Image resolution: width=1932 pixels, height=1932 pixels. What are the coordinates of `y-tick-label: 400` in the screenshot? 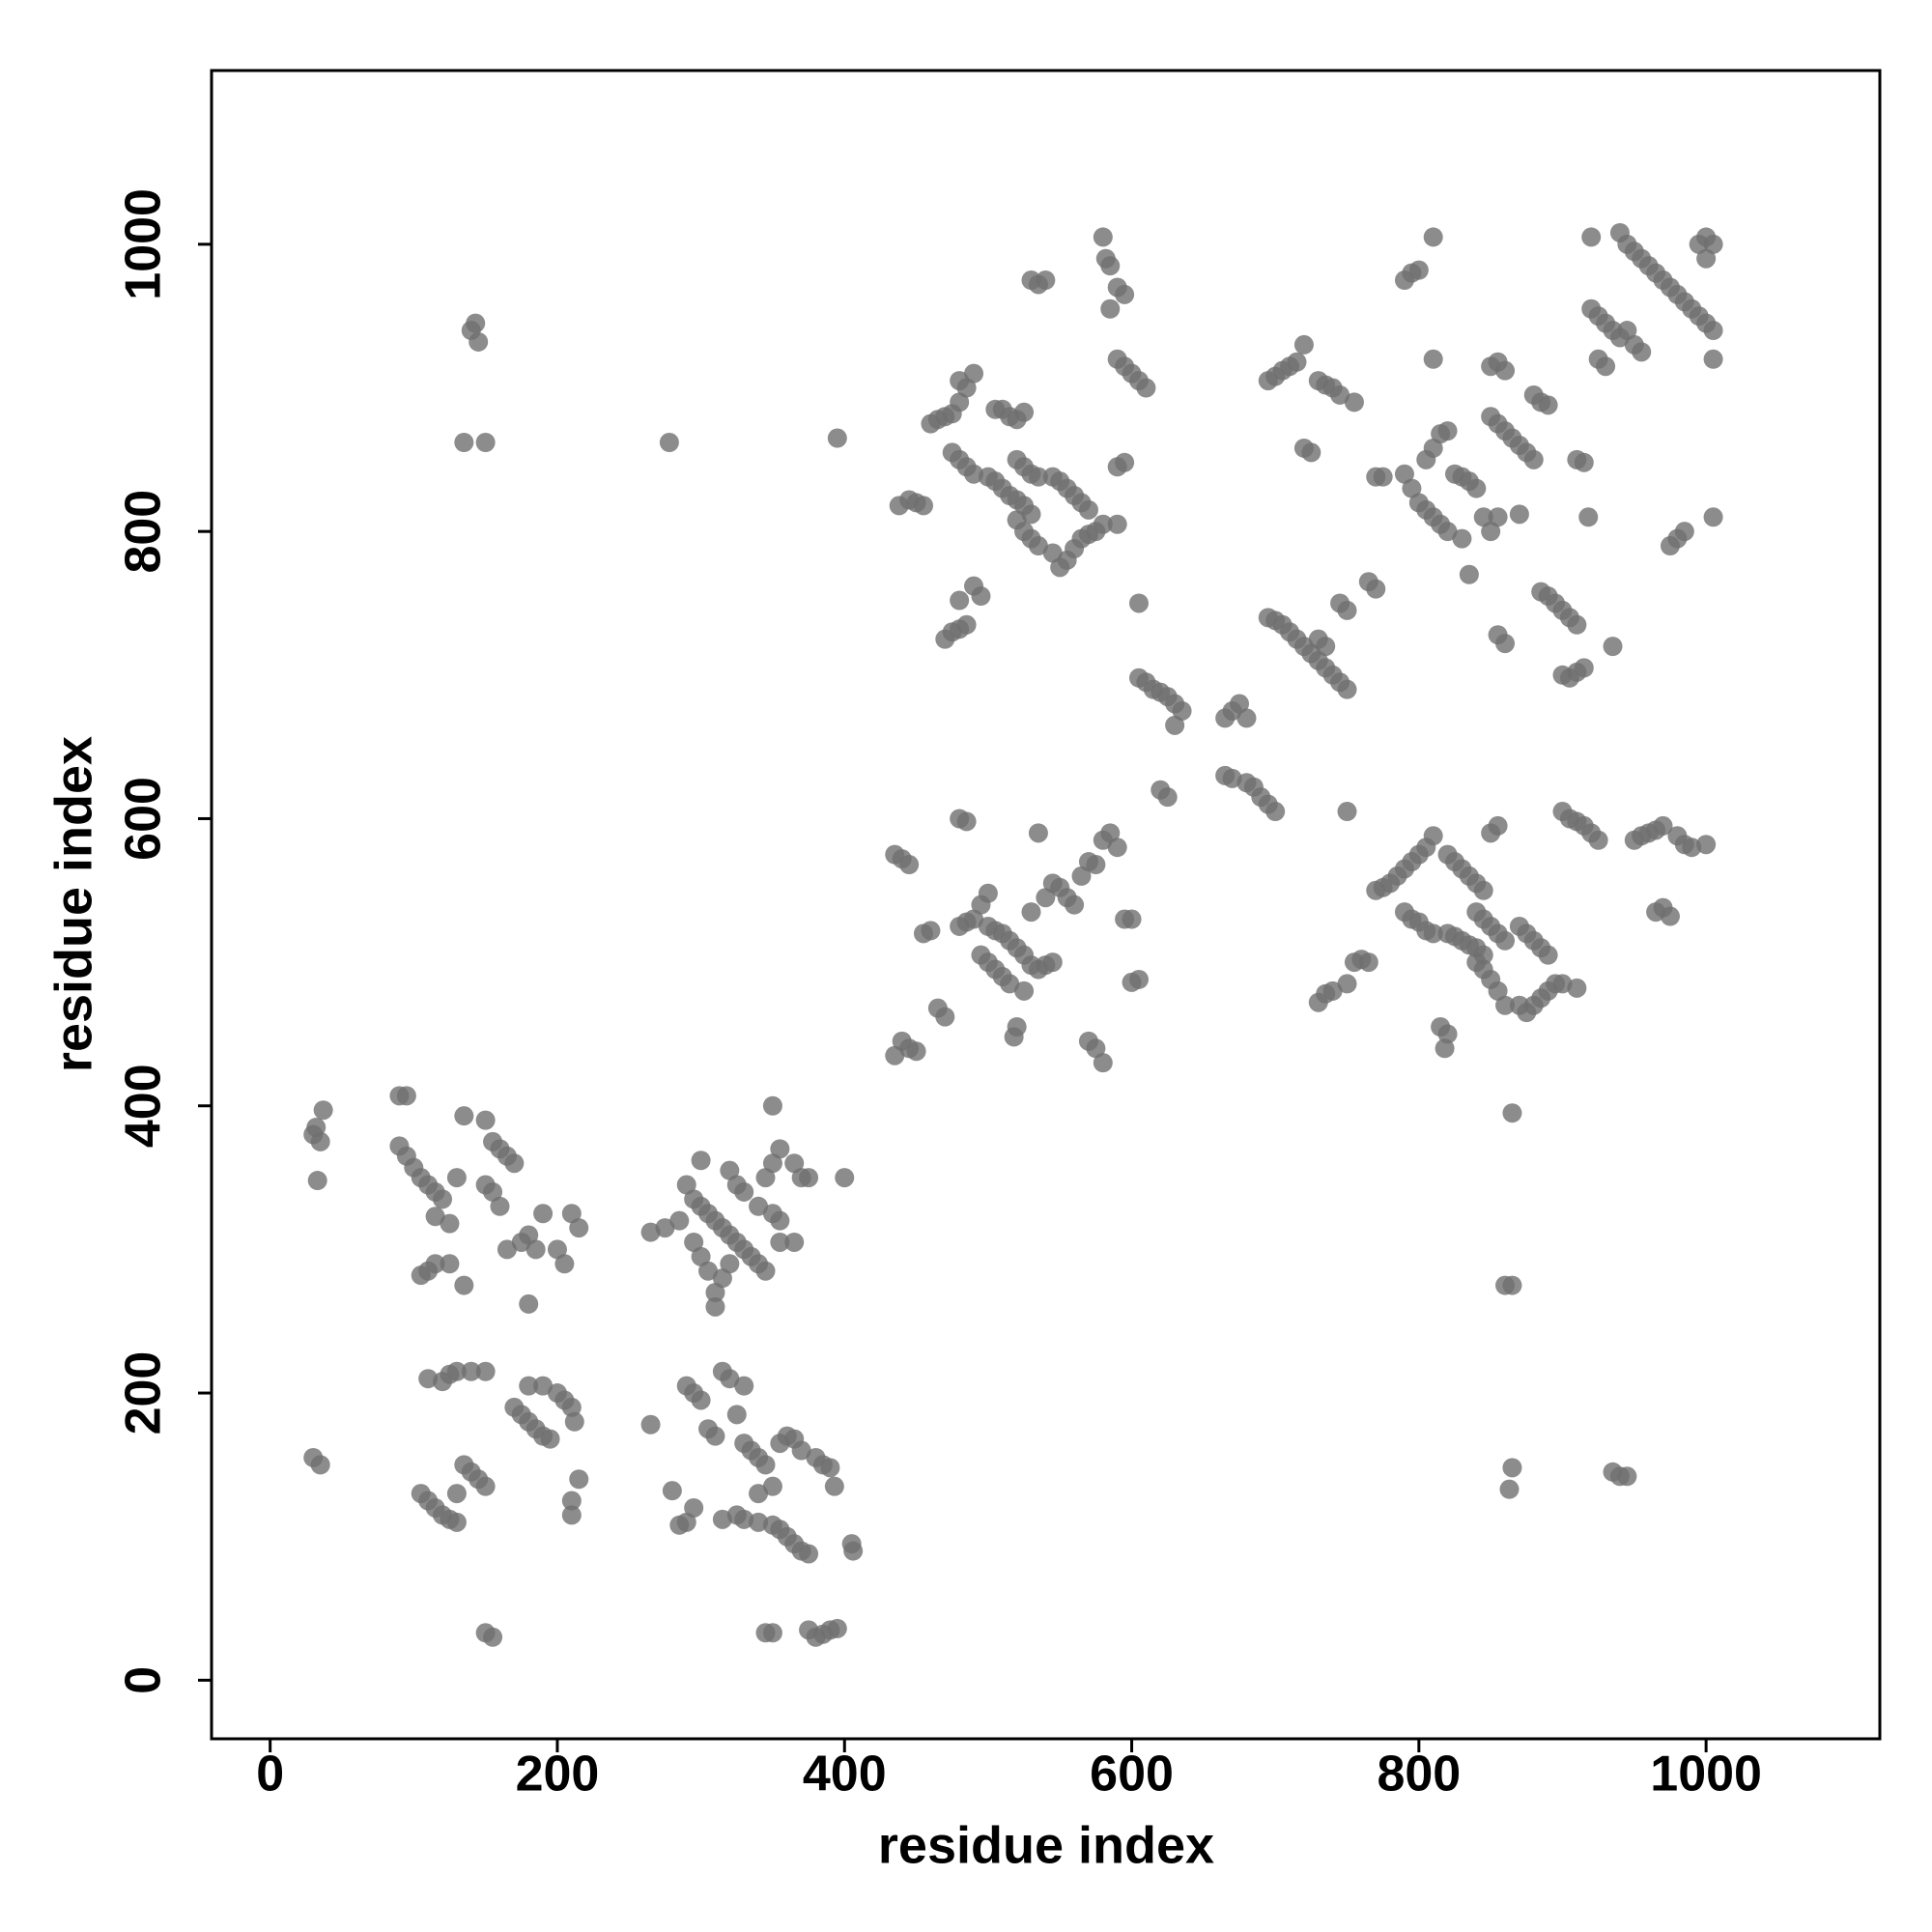 It's located at (144, 1106).